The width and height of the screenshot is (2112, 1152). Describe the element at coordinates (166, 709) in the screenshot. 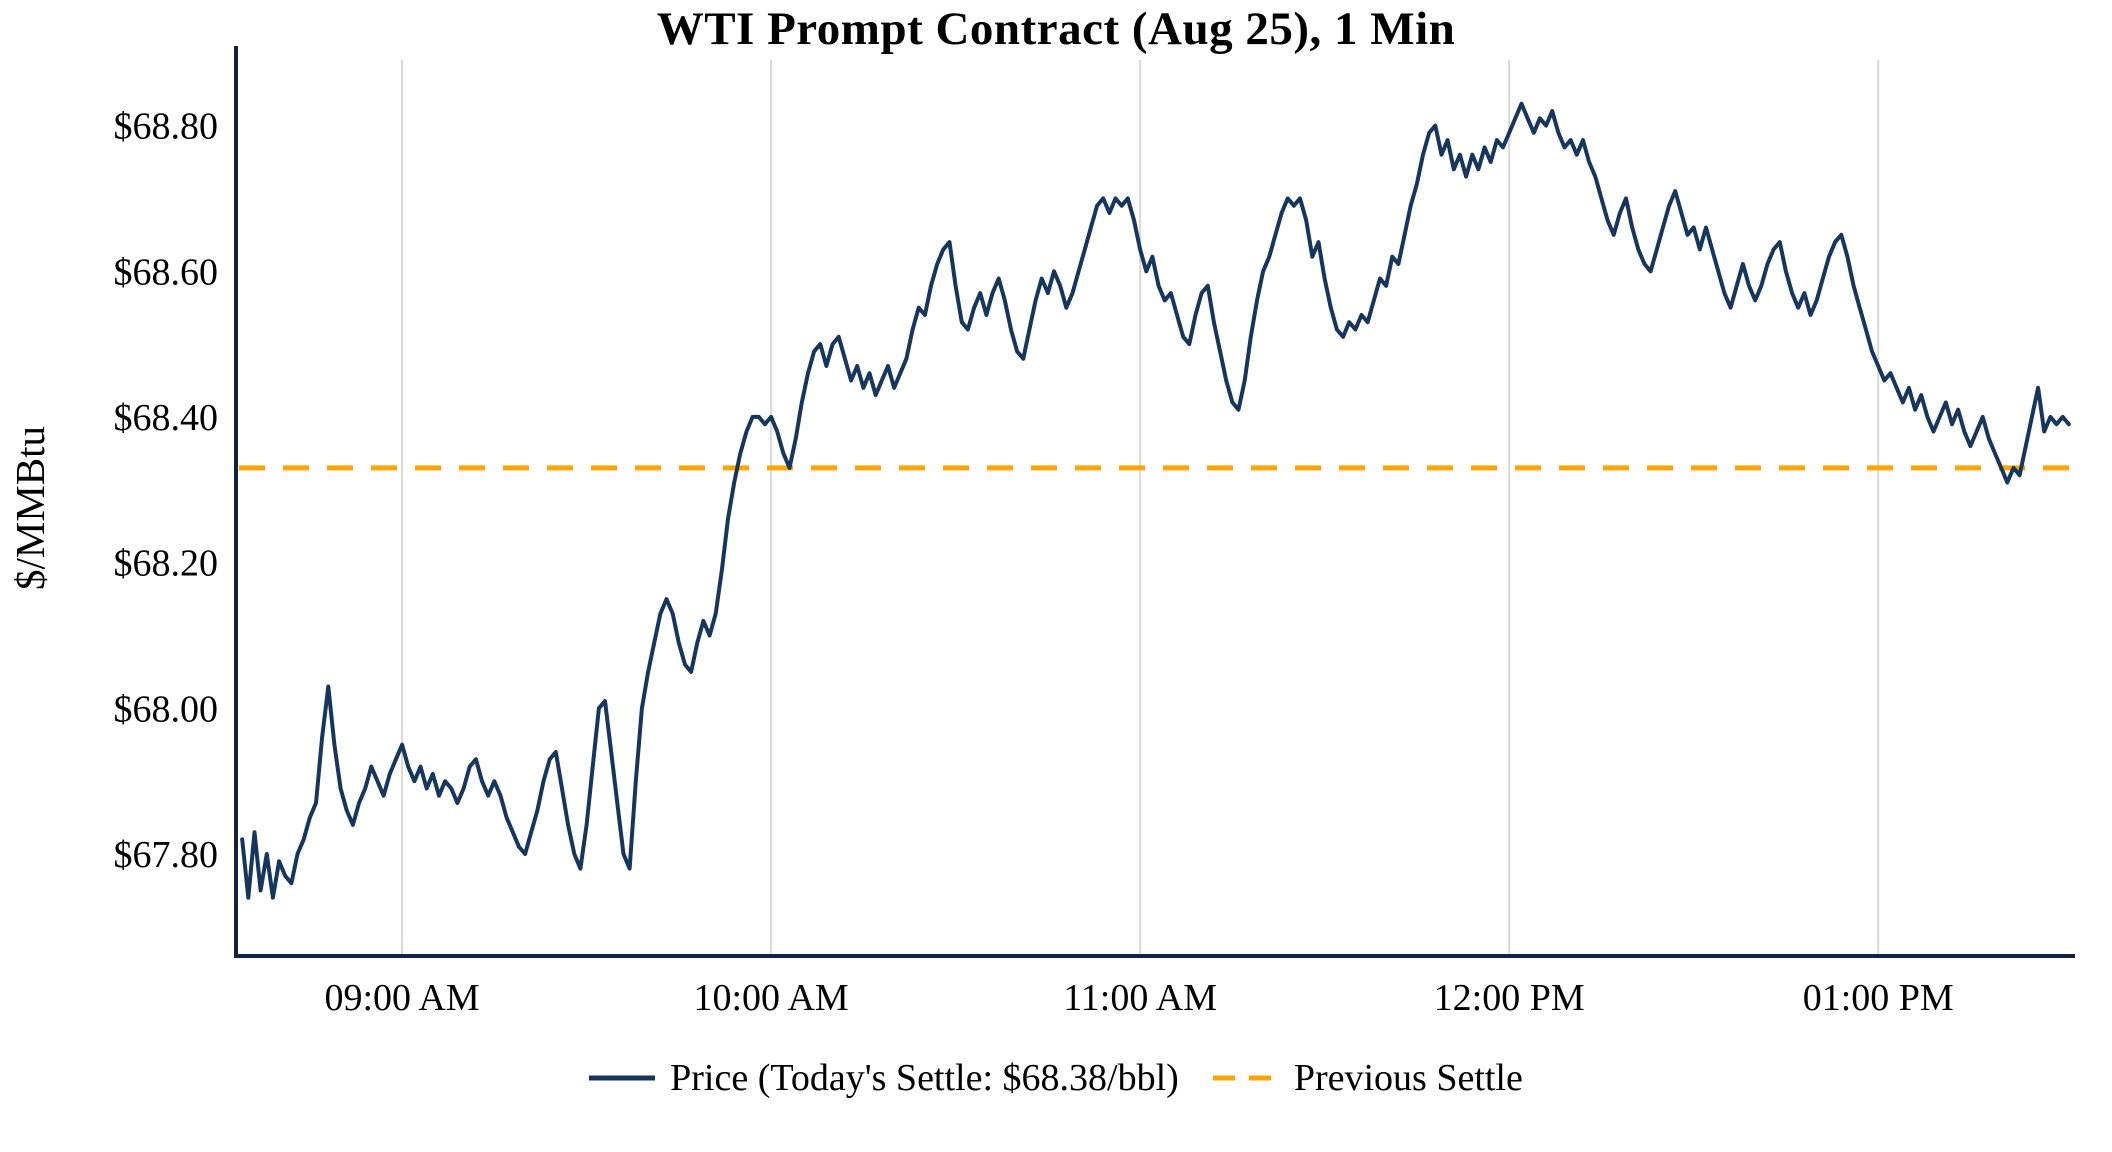

I see `y-tick-label: $68.00` at that location.